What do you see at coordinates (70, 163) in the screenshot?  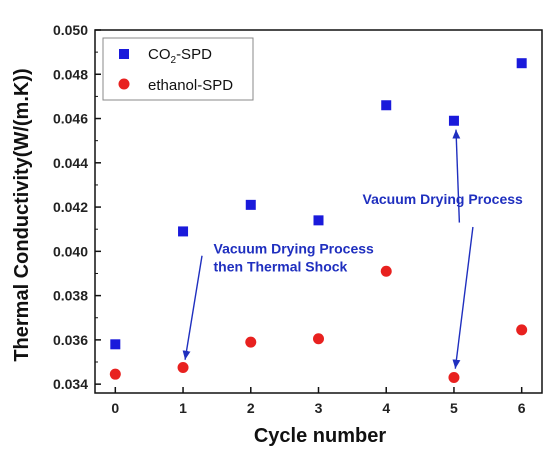 I see `y-tick-label-5: 0.044` at bounding box center [70, 163].